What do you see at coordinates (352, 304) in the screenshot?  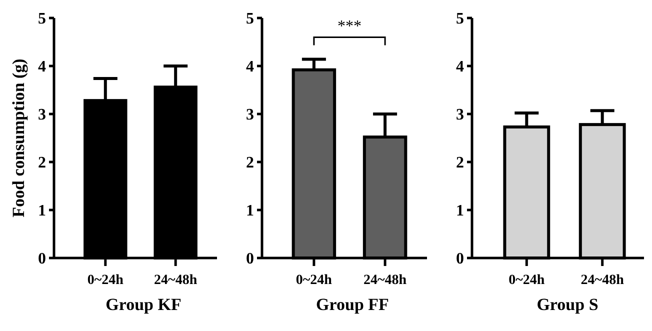 I see `x-axis-title: Group FF` at bounding box center [352, 304].